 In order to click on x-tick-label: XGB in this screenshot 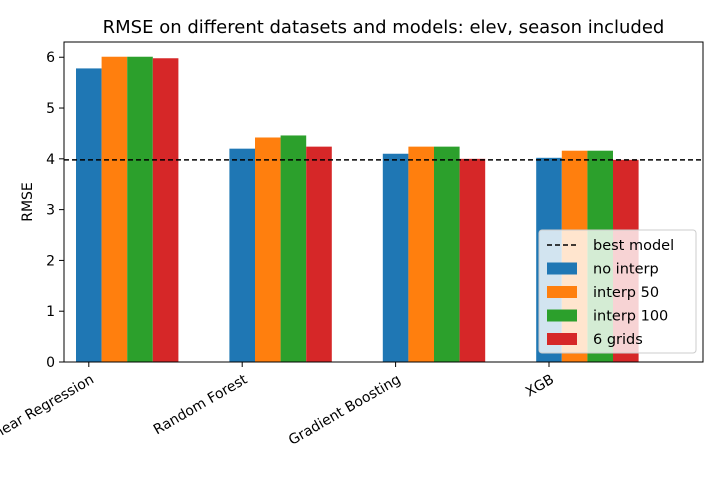, I will do `click(540, 386)`.